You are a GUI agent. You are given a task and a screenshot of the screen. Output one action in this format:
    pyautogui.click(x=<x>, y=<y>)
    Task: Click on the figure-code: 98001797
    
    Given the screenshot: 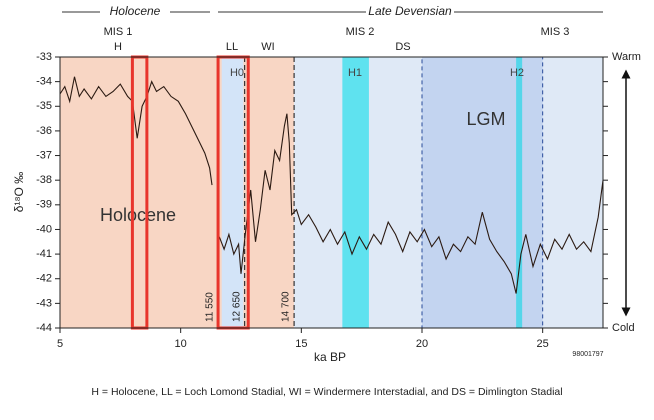 What is the action you would take?
    pyautogui.click(x=587, y=354)
    